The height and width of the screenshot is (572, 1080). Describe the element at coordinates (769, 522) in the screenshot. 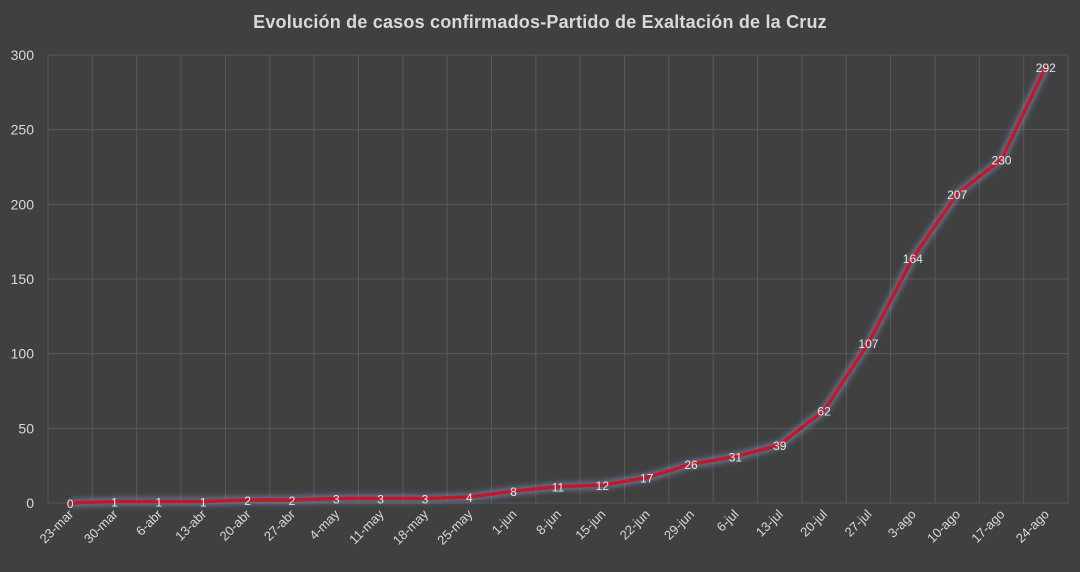

I see `x-tick-label: 13-jul` at that location.